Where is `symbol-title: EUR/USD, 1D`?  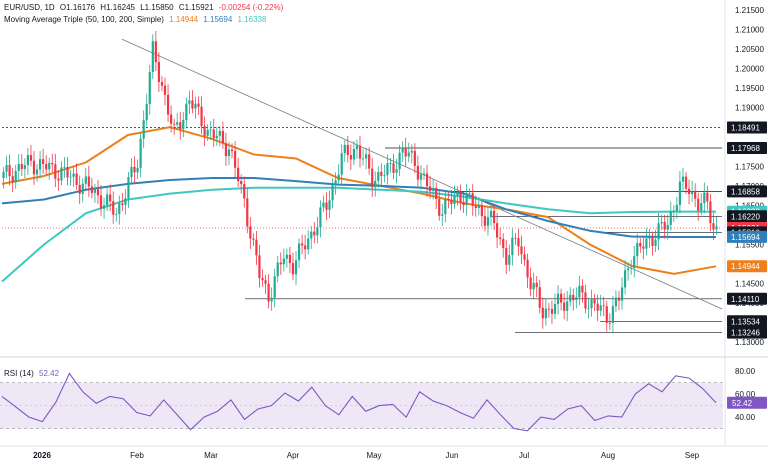 symbol-title: EUR/USD, 1D is located at coordinates (29, 7).